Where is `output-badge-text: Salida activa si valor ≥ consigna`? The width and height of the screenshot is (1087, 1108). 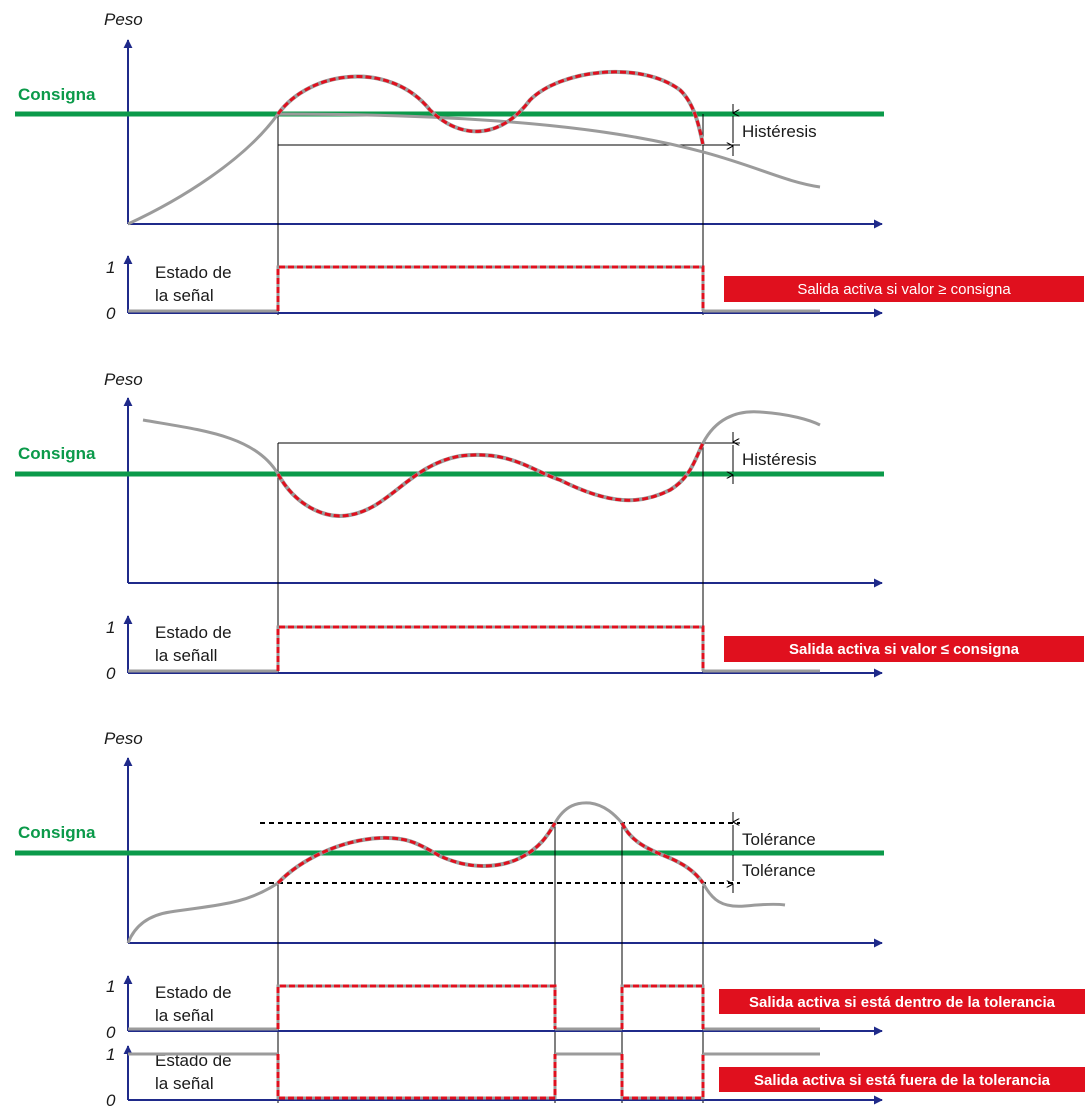 output-badge-text: Salida activa si valor ≥ consigna is located at coordinates (904, 289).